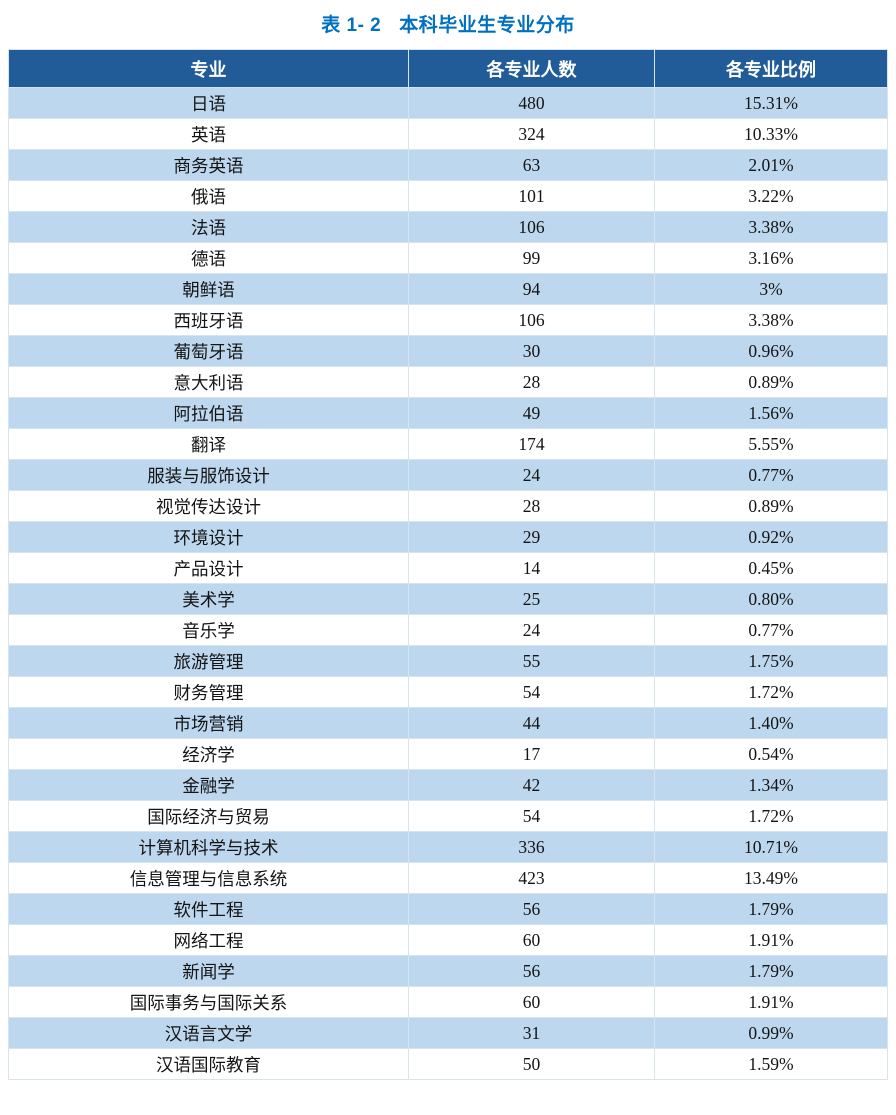 This screenshot has height=1115, width=896. I want to click on percent-cell: 1.40%, so click(771, 723).